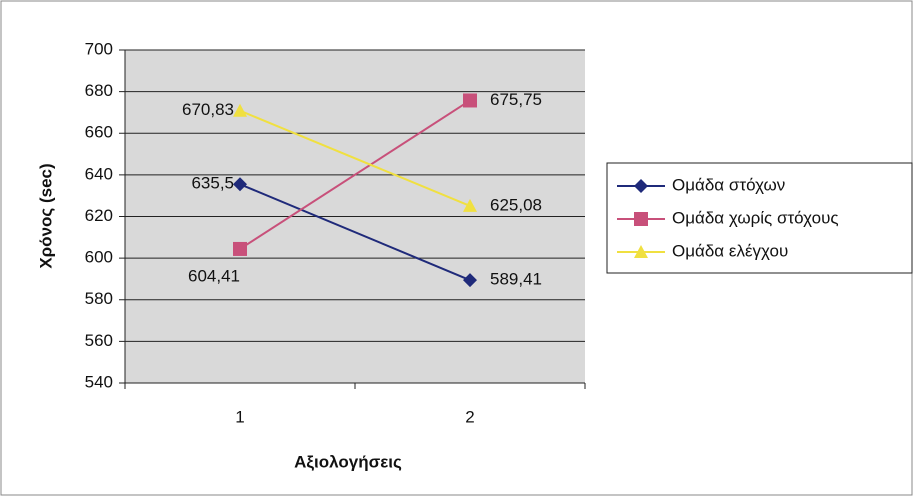 This screenshot has width=913, height=496. Describe the element at coordinates (99, 298) in the screenshot. I see `y-tick-label: 580` at that location.